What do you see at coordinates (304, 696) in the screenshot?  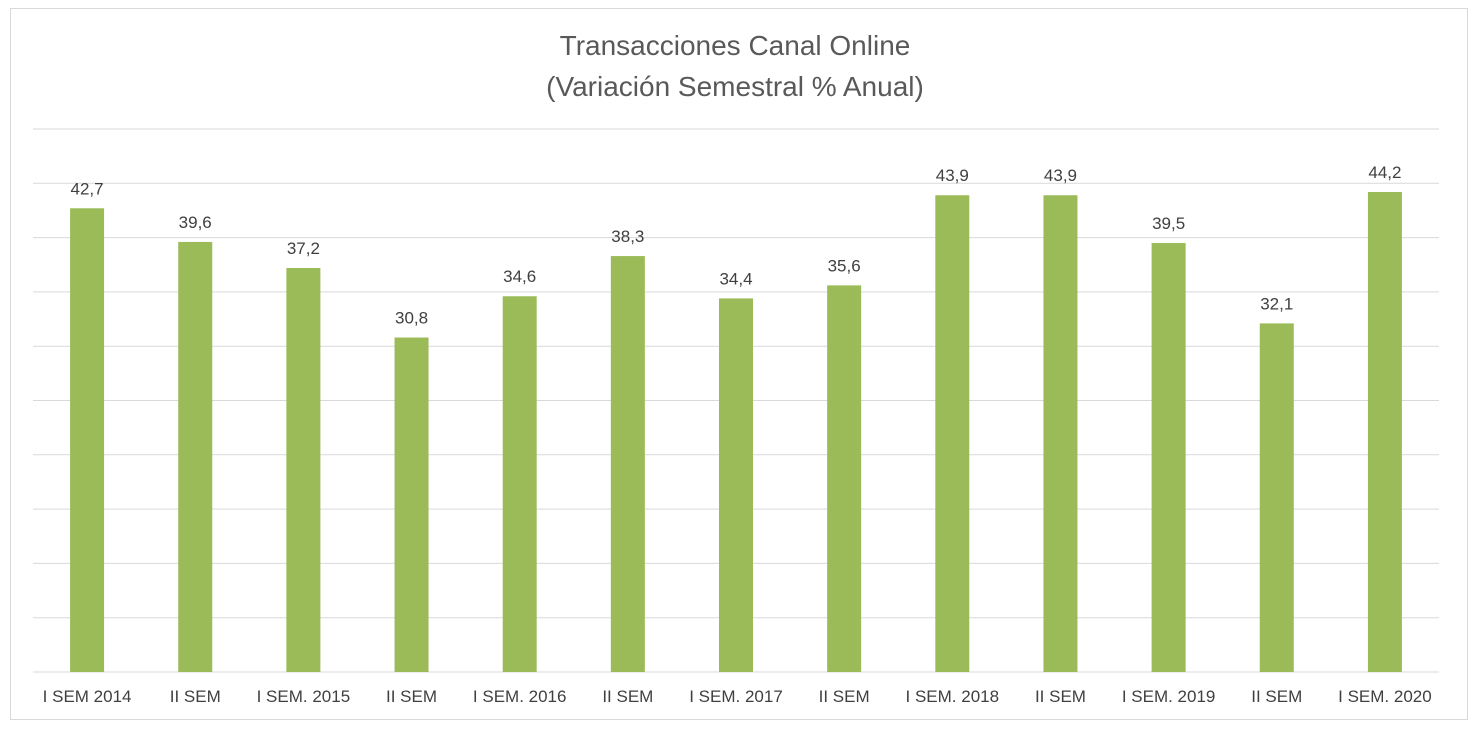 I see `x-tick-label: I SEM. 2015` at bounding box center [304, 696].